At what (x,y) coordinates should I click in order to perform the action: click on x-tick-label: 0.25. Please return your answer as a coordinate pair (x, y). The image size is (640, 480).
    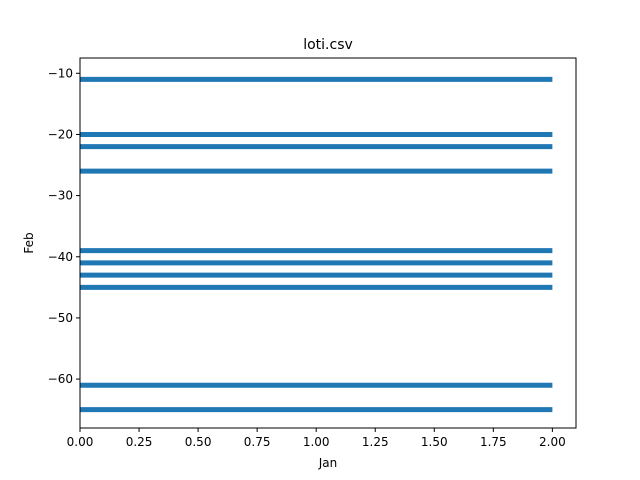
    Looking at the image, I should click on (139, 442).